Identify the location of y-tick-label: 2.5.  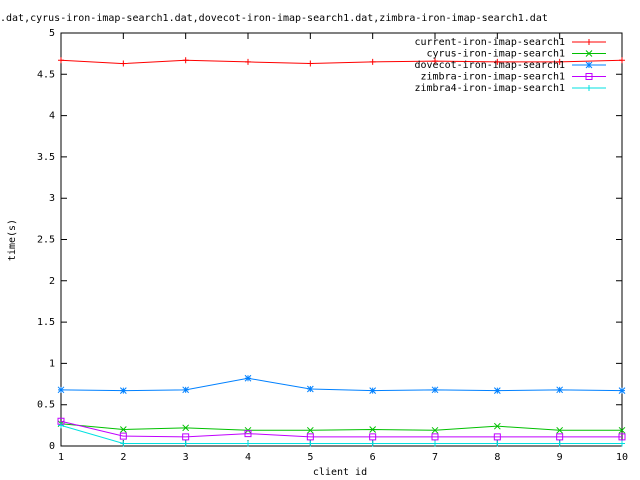
(46, 240).